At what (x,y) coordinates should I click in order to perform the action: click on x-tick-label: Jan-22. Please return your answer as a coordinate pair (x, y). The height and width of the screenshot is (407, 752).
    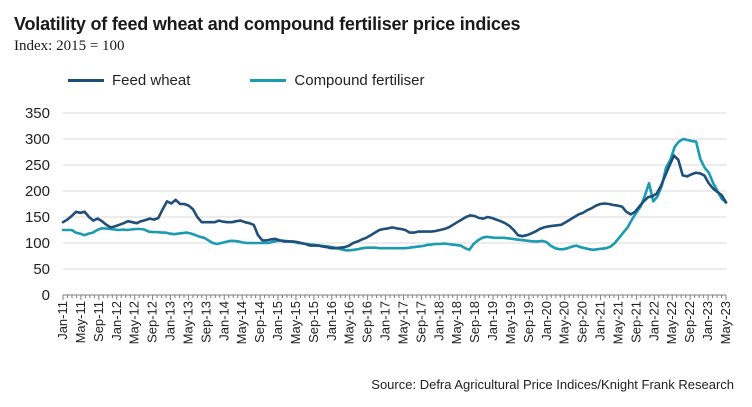
    Looking at the image, I should click on (653, 321).